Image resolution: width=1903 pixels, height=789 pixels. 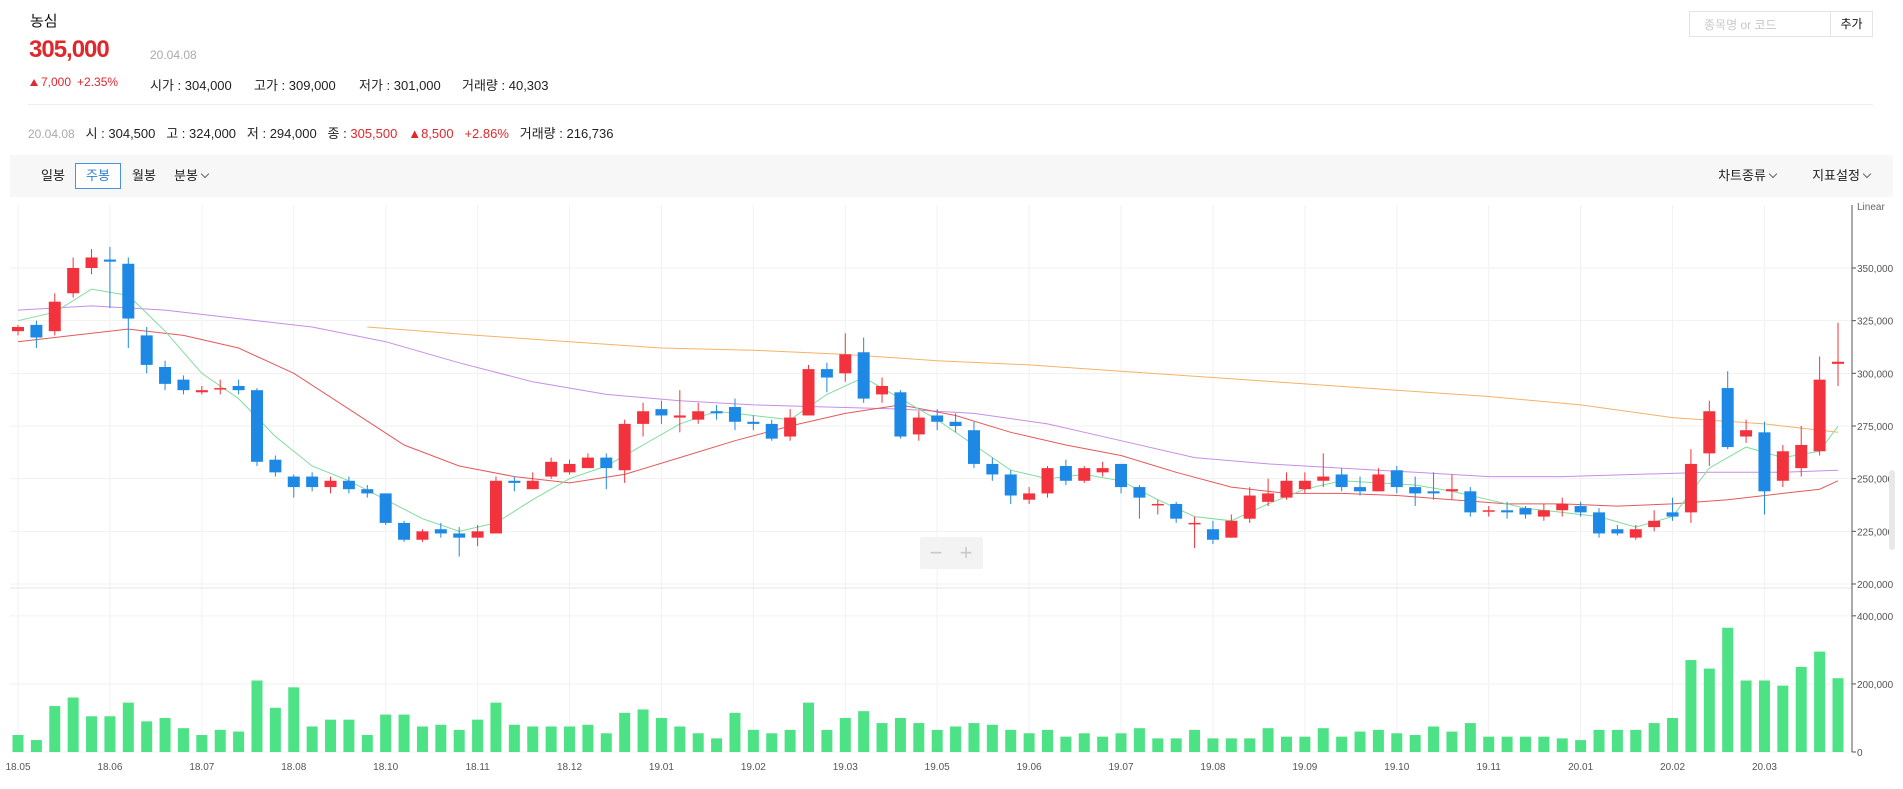 What do you see at coordinates (1875, 532) in the screenshot?
I see `price-tick-label: 225,000` at bounding box center [1875, 532].